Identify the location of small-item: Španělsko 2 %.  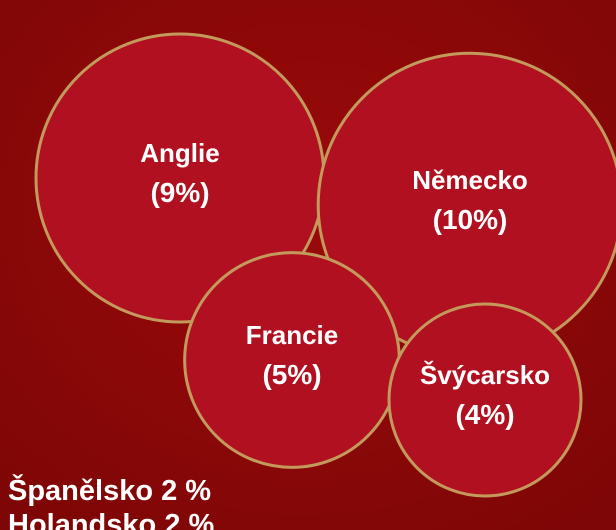
(109, 490).